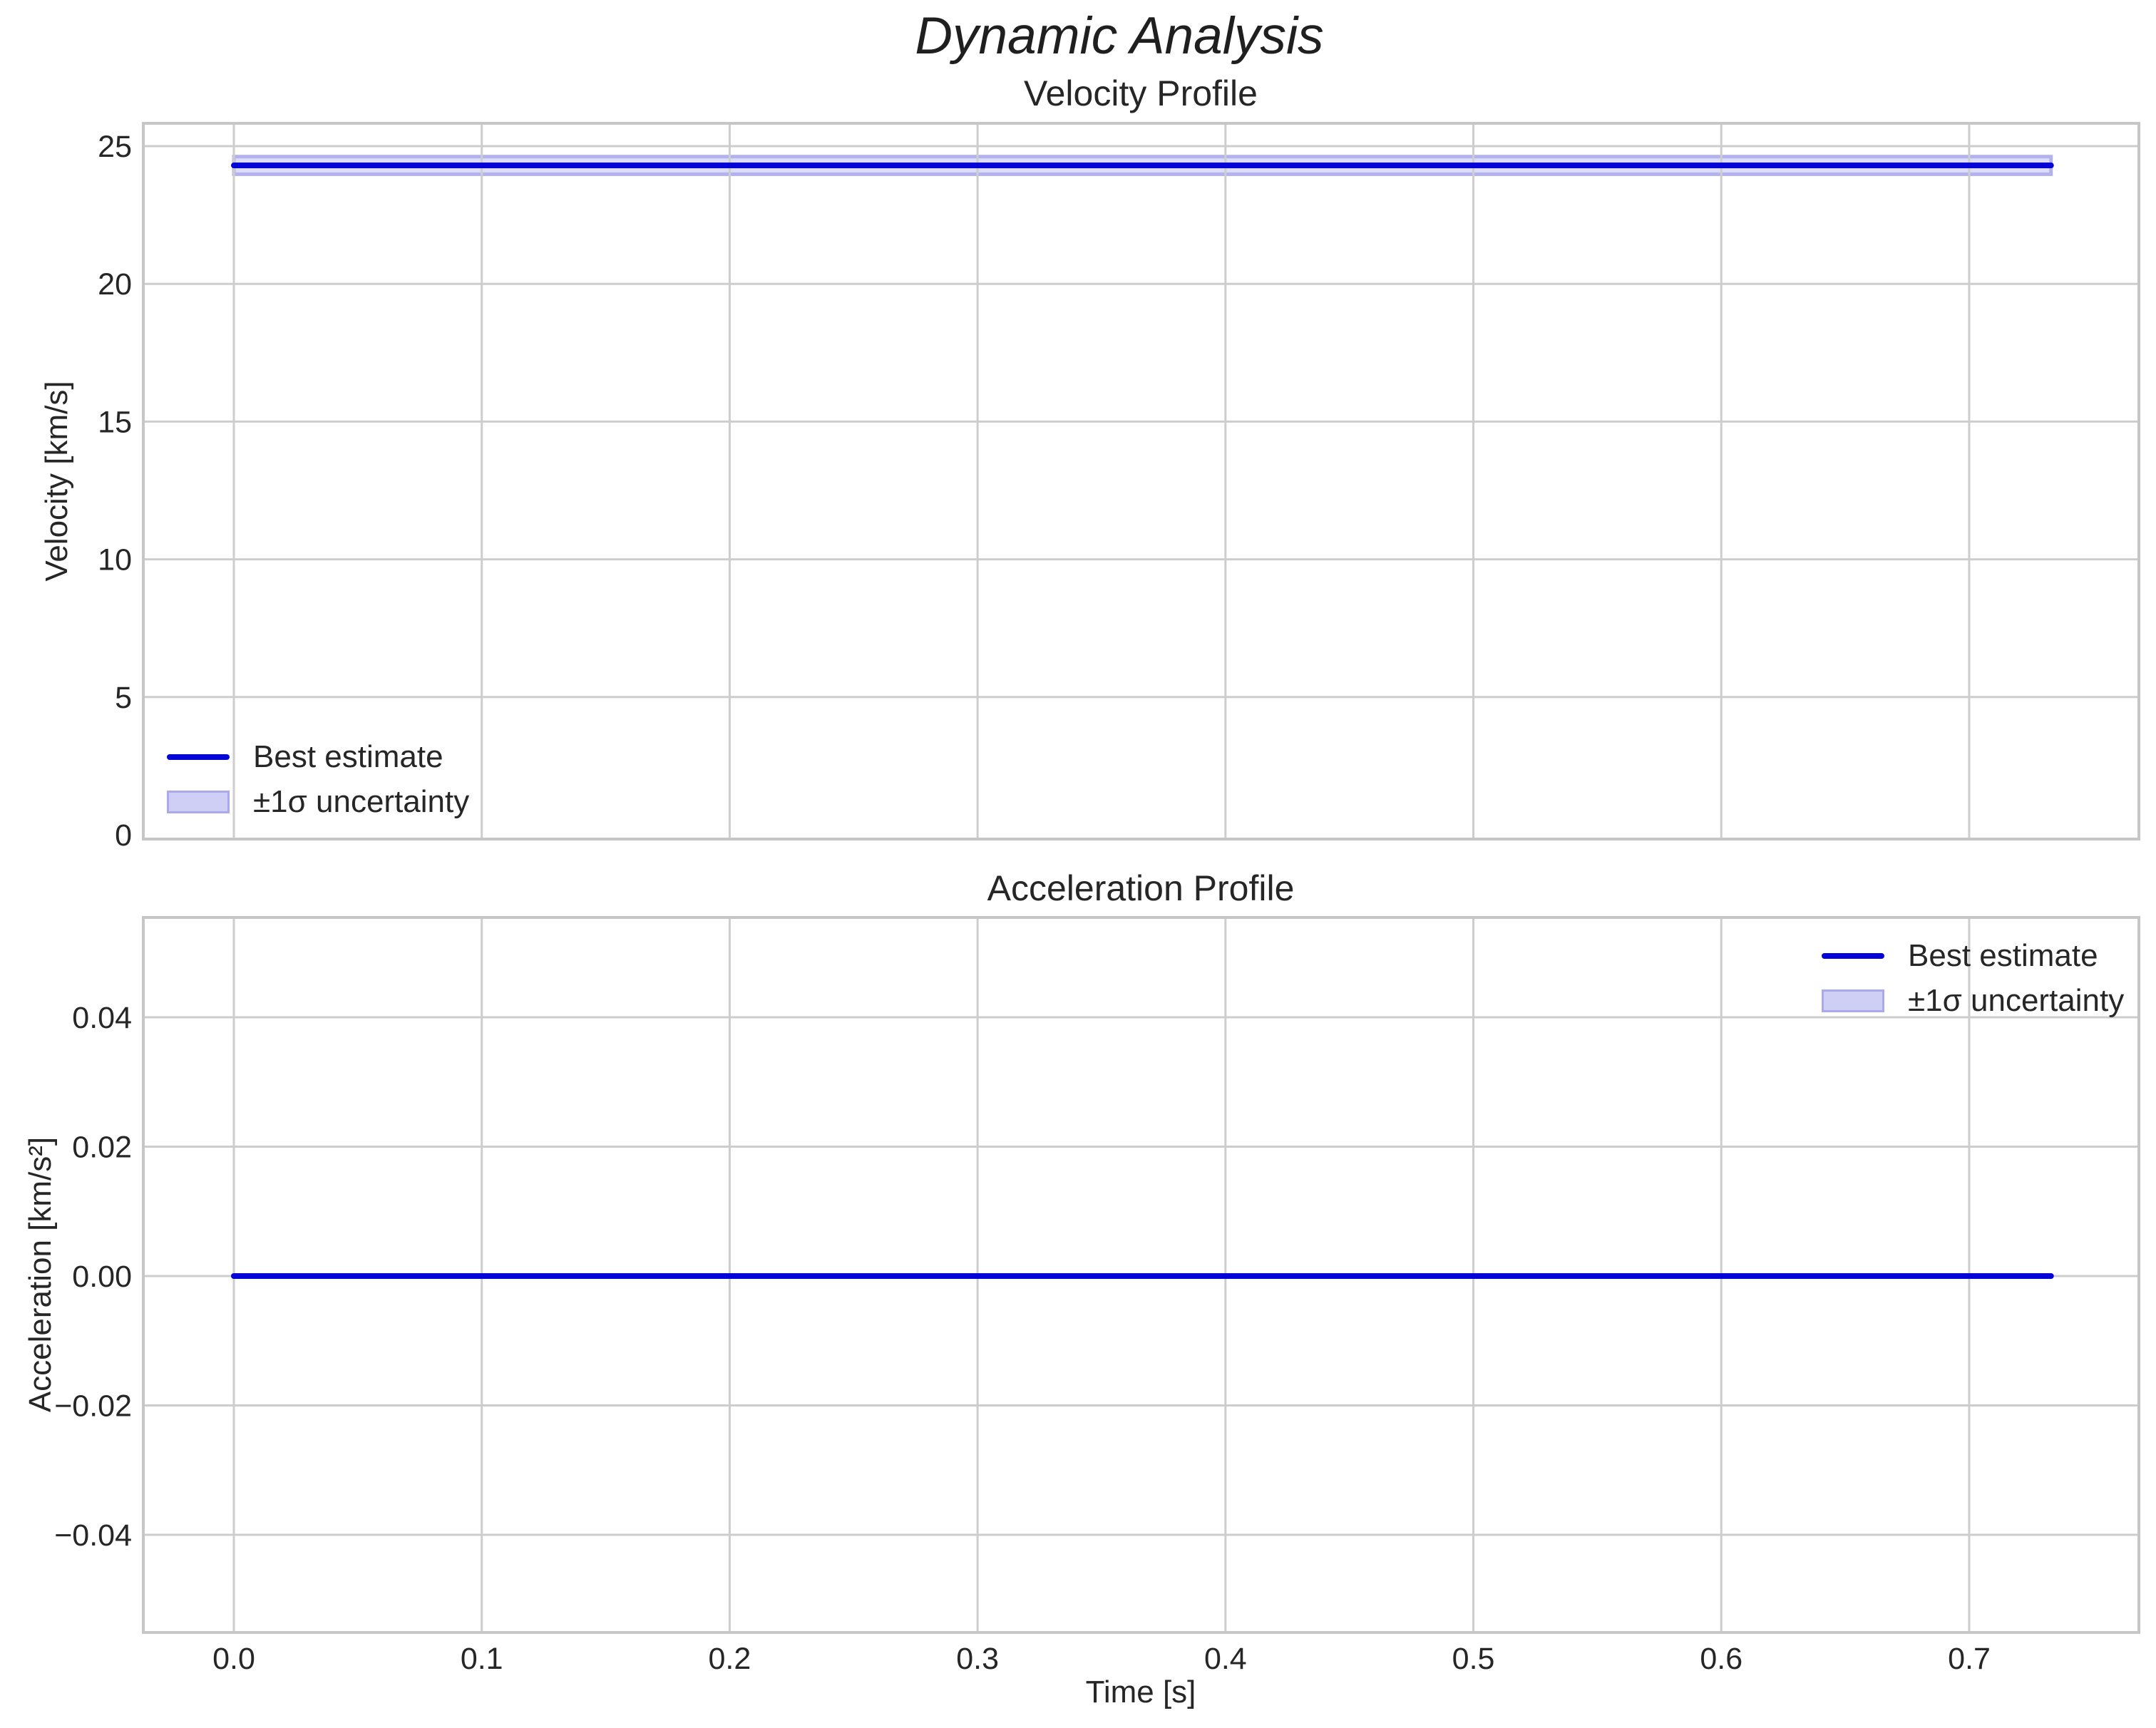 The width and height of the screenshot is (2156, 1728). I want to click on y-tick-label: 25, so click(115, 147).